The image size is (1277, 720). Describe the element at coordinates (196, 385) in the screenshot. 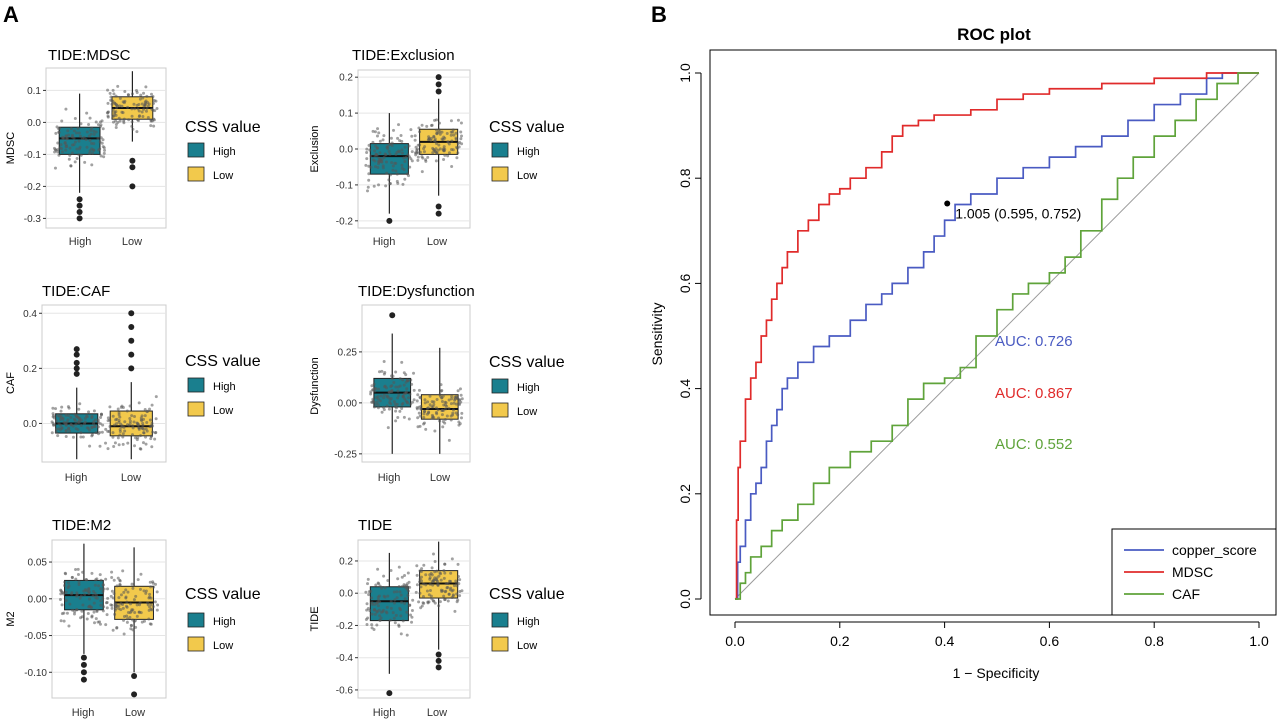

I see `boxplot-caf-legend-high-swatch` at that location.